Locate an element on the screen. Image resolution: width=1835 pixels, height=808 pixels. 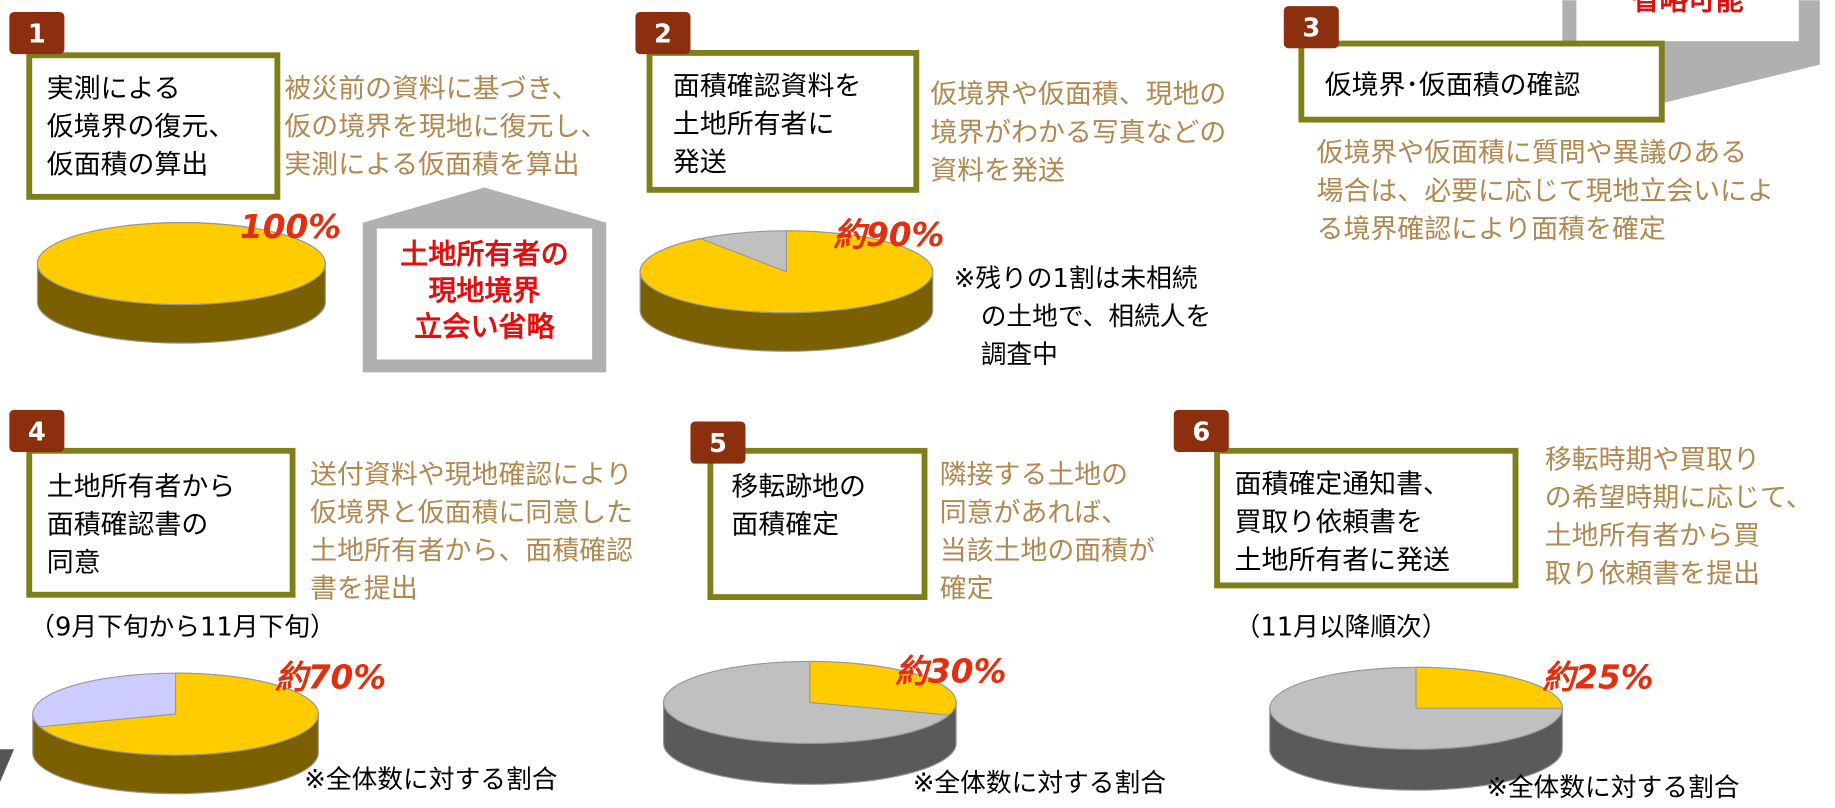
step-description: 境界がわかる写真などの is located at coordinates (1078, 132).